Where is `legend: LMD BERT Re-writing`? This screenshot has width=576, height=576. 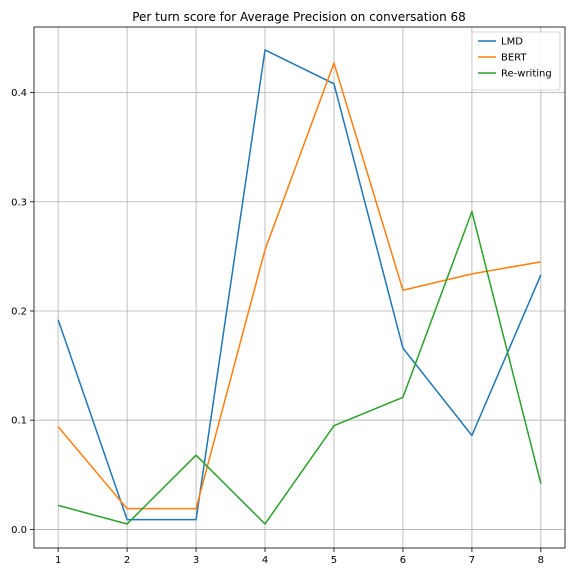
legend: LMD BERT Re-writing is located at coordinates (516, 61).